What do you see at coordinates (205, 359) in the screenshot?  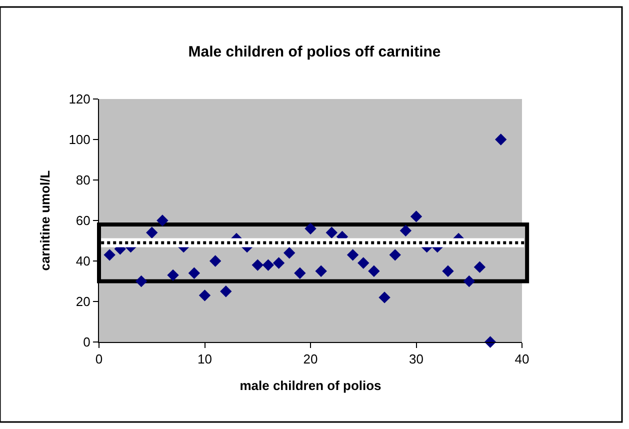 I see `x-tick-label: 10` at bounding box center [205, 359].